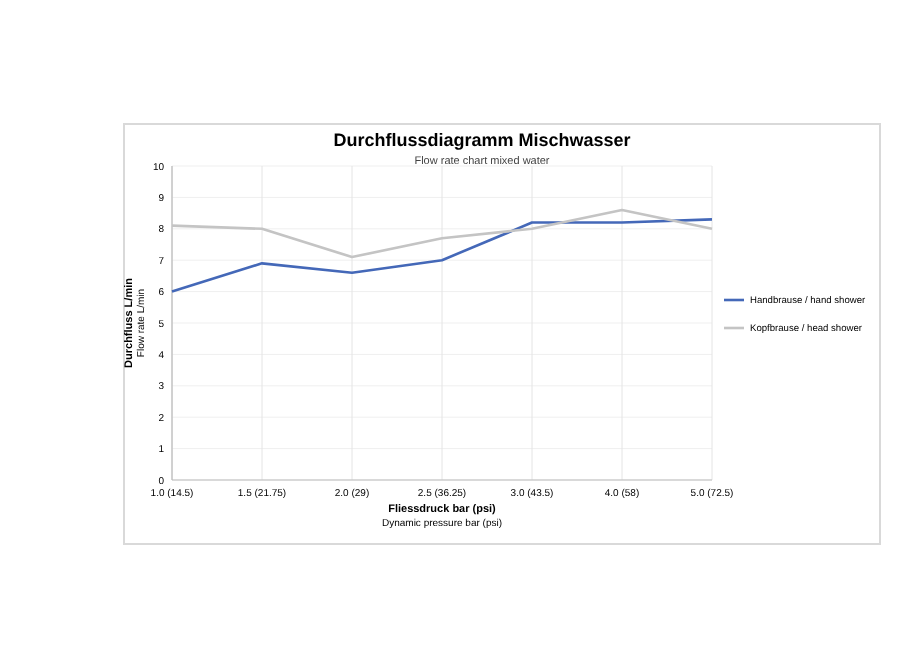  What do you see at coordinates (442, 255) in the screenshot?
I see `line-series` at bounding box center [442, 255].